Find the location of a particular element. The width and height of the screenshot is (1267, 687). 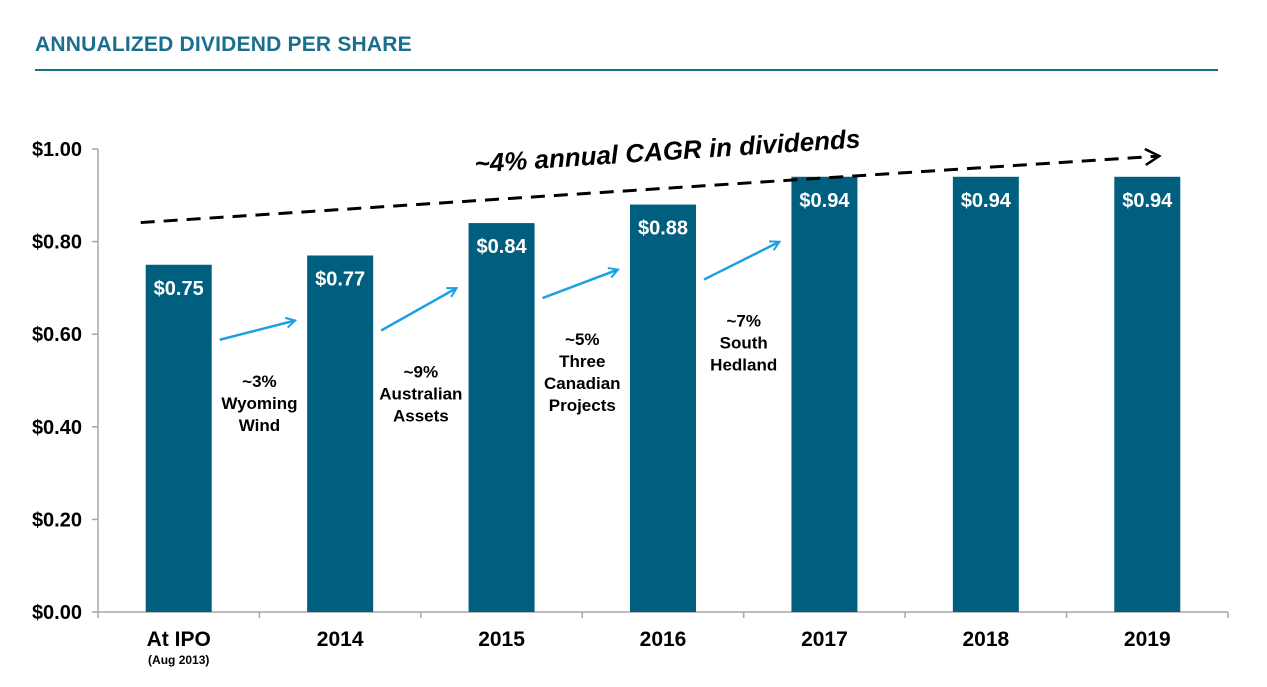

growth-annotation-text: Projects is located at coordinates (582, 405).